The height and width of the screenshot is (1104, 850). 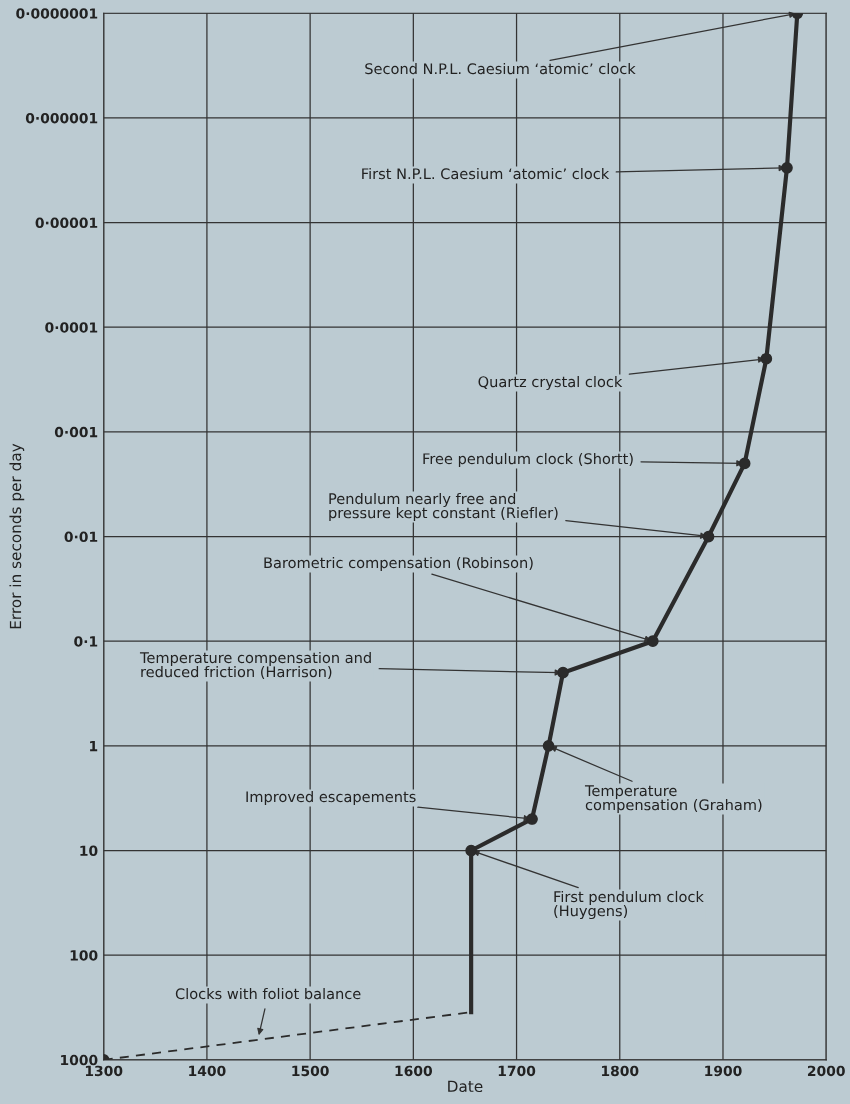 I want to click on x-tick-label: 1700, so click(x=517, y=1071).